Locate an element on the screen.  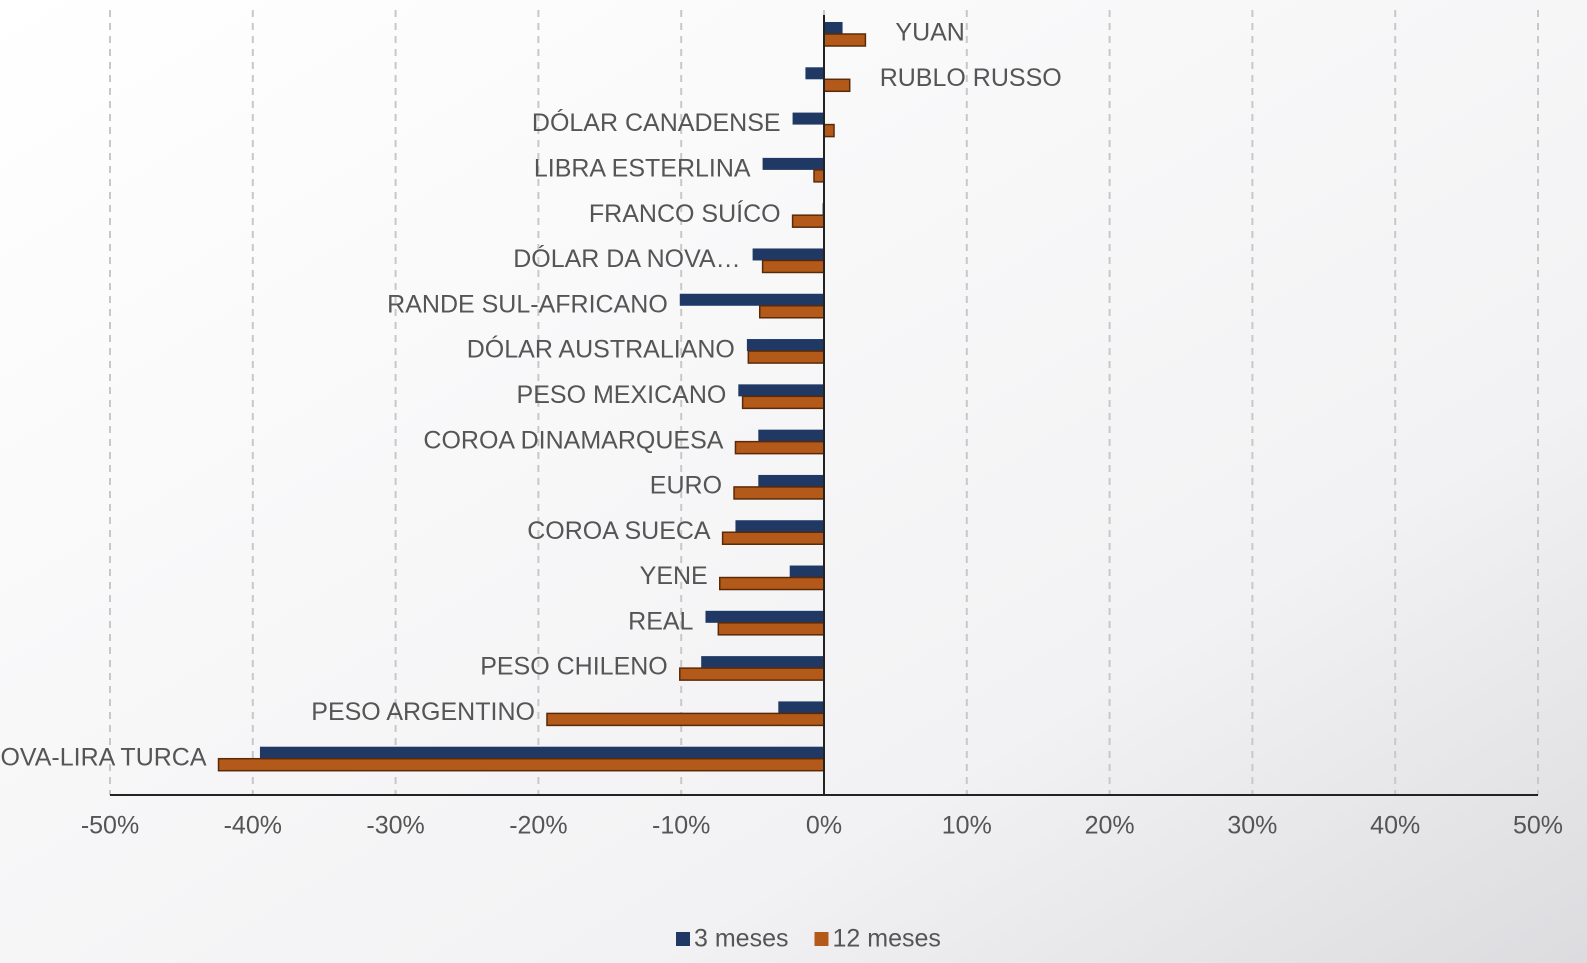
x-tick-label: 40% is located at coordinates (1395, 826).